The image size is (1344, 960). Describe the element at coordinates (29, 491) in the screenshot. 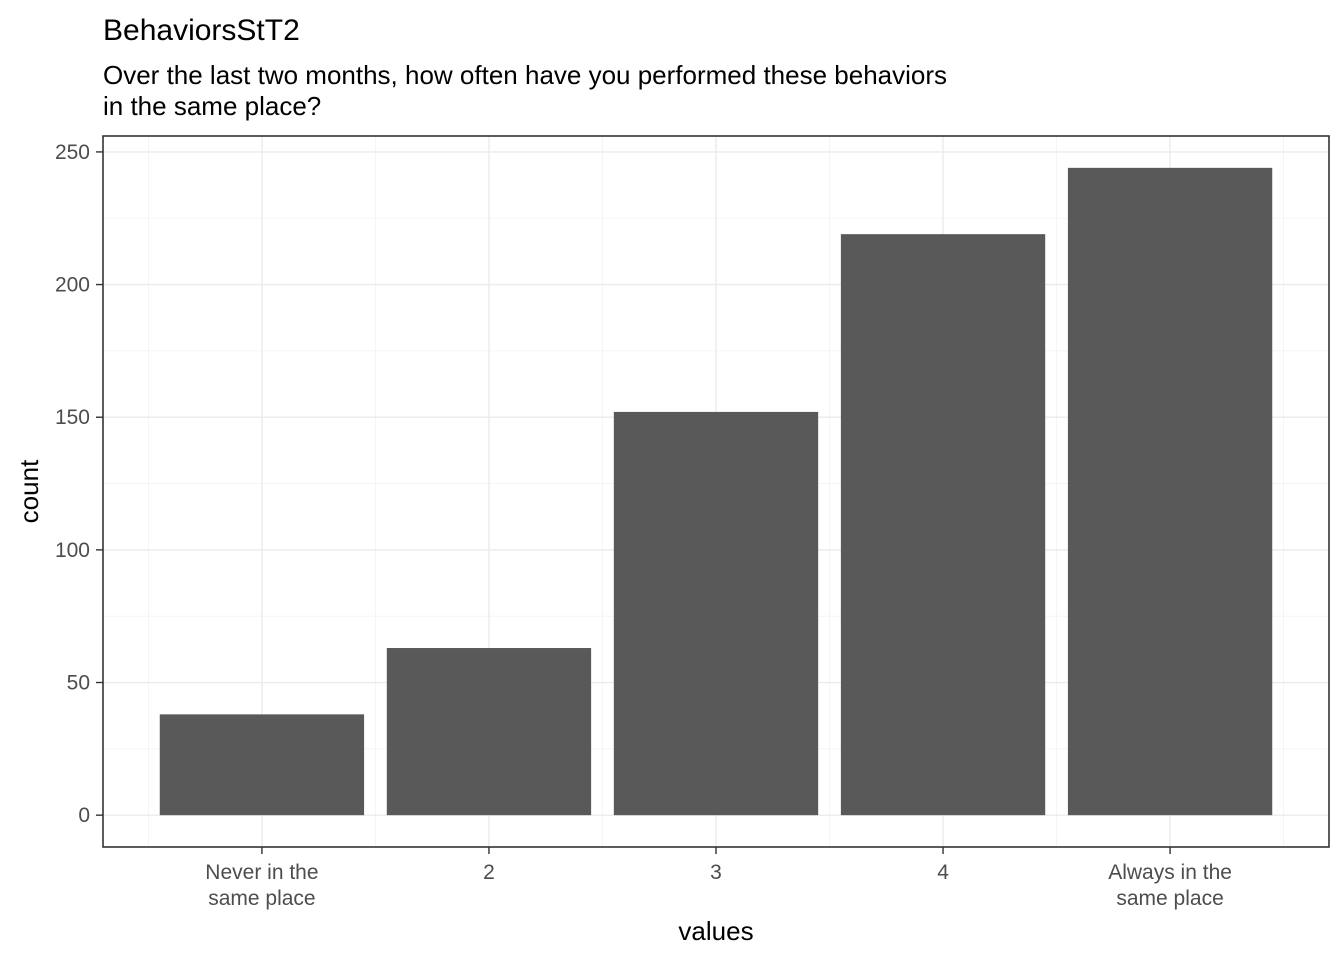

I see `y-axis-title: count` at that location.